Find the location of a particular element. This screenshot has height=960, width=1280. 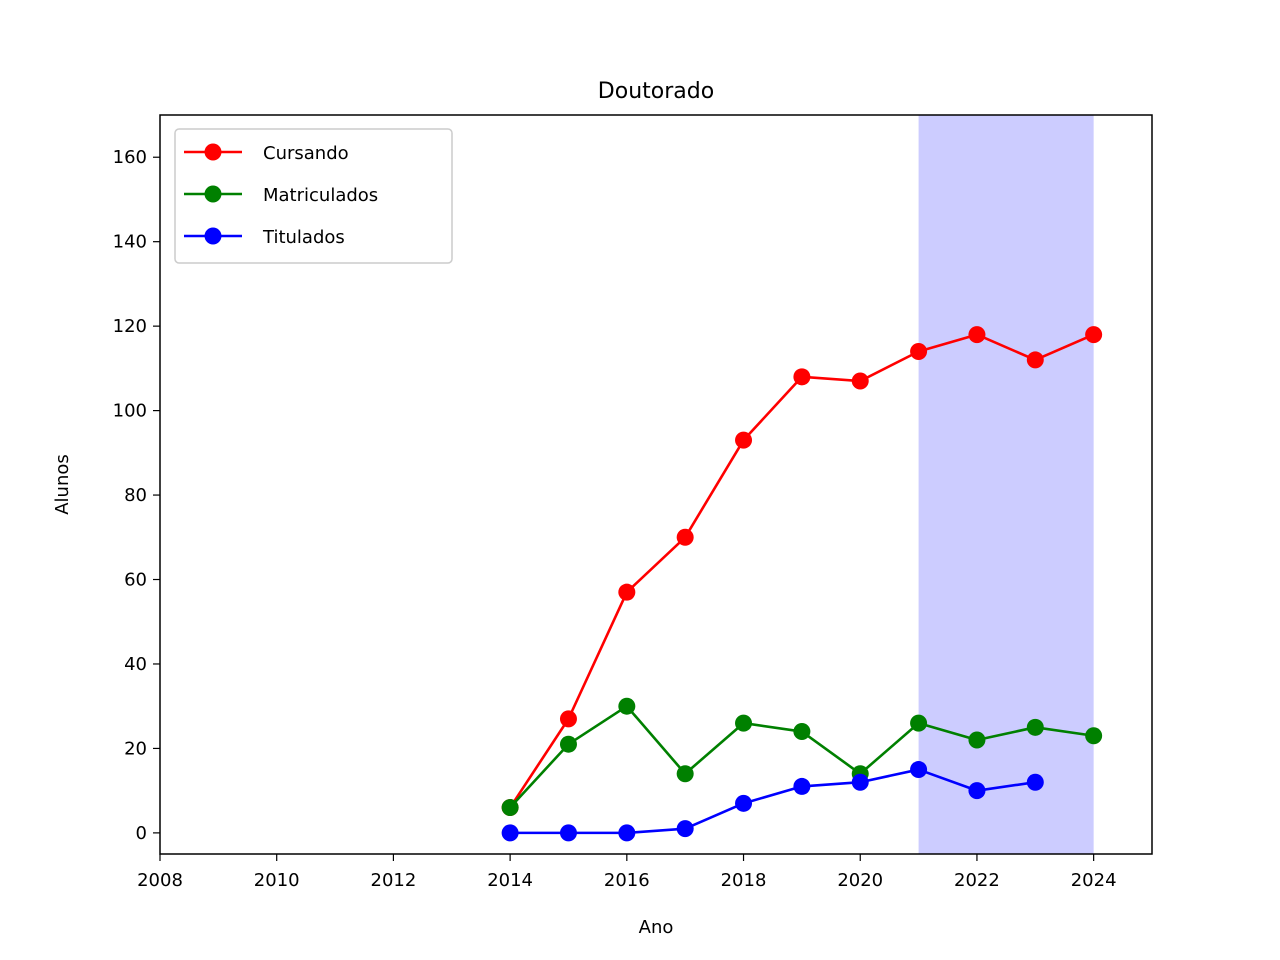

shaded-region-layer is located at coordinates (1006, 484).